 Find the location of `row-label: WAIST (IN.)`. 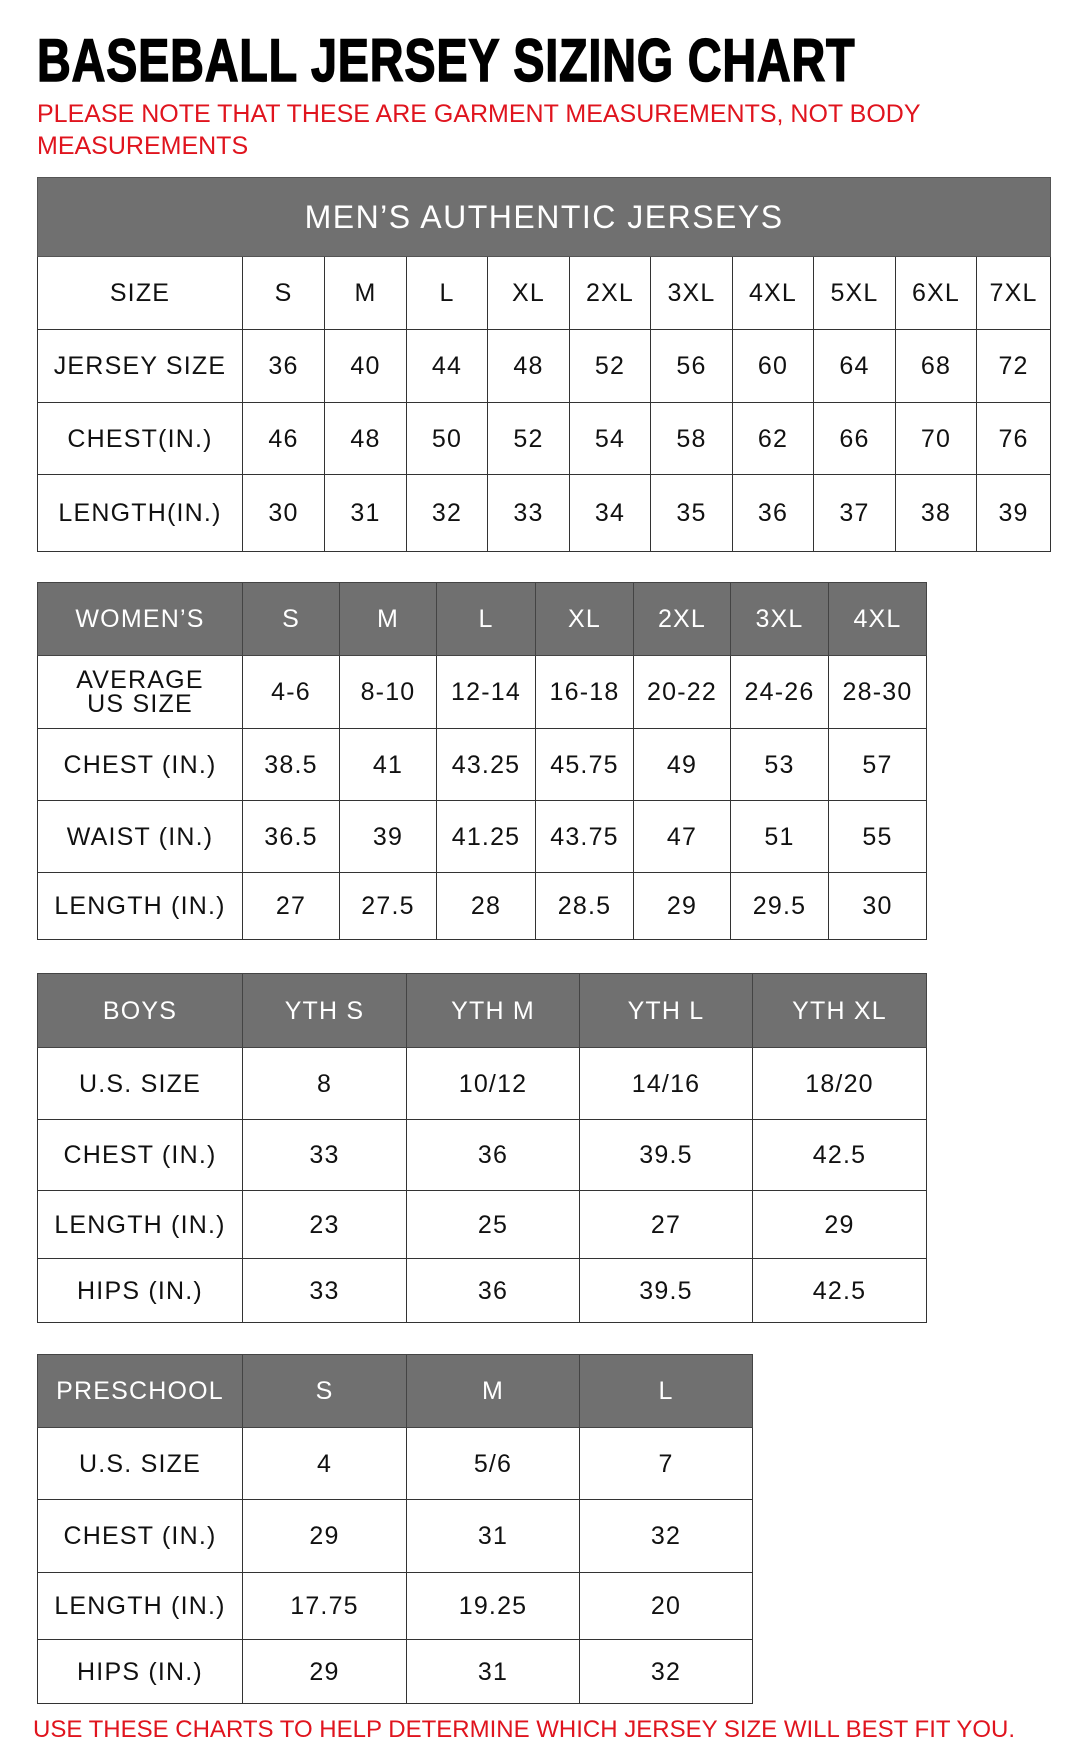

row-label: WAIST (IN.) is located at coordinates (140, 836).